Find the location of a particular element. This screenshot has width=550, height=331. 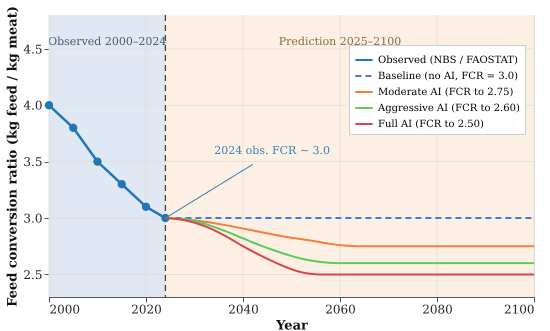

y-tick-label: 4.5 is located at coordinates (32, 49).